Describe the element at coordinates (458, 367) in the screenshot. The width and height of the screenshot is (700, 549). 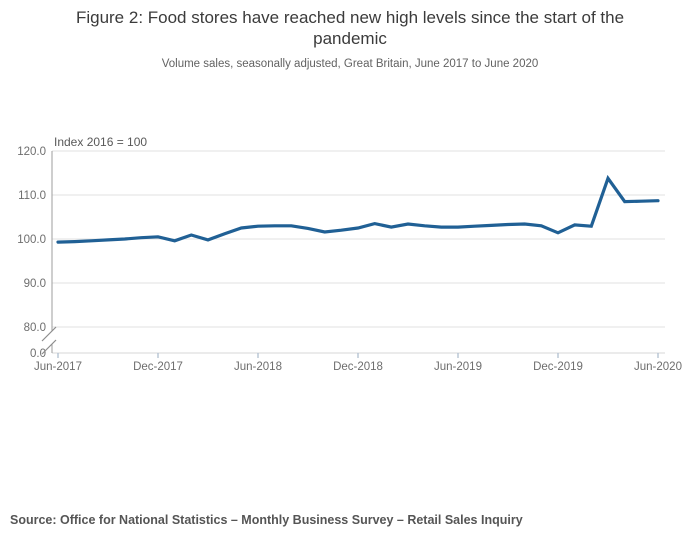
I see `x-tick-label: Jun-2019` at that location.